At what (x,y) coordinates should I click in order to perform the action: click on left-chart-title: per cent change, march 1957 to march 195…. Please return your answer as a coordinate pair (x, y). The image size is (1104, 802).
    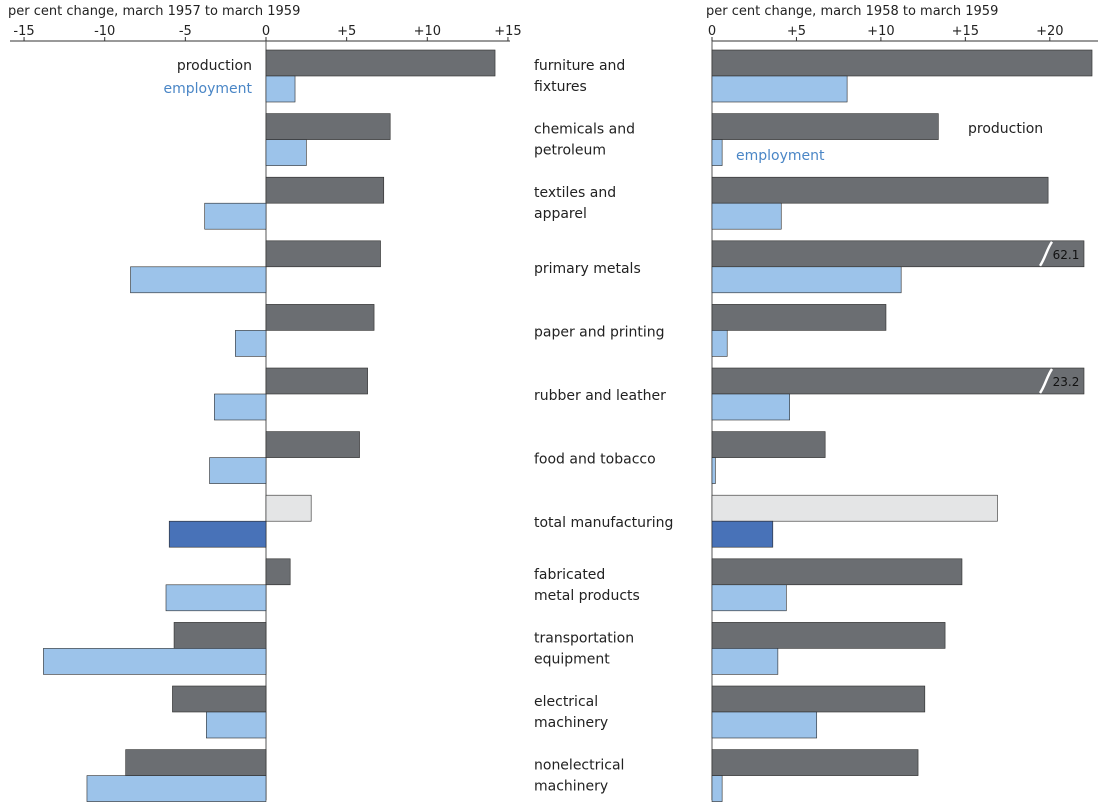
    Looking at the image, I should click on (154, 11).